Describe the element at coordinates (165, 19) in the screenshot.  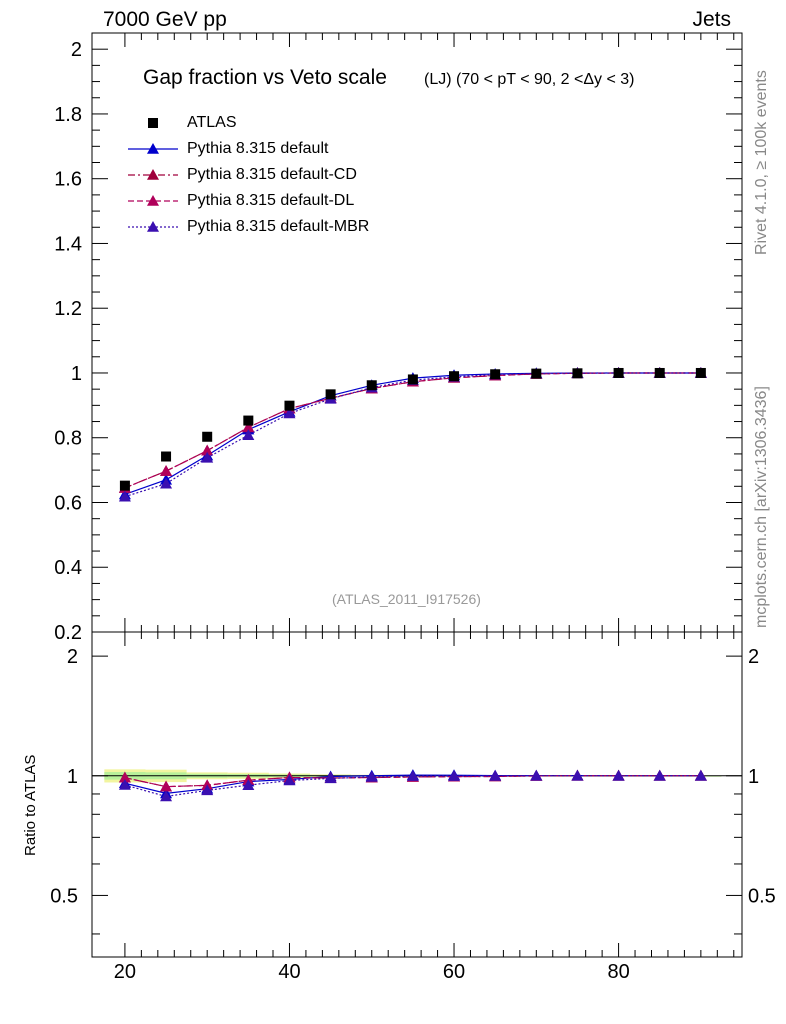
I see `header-energy: 7000 GeV pp` at that location.